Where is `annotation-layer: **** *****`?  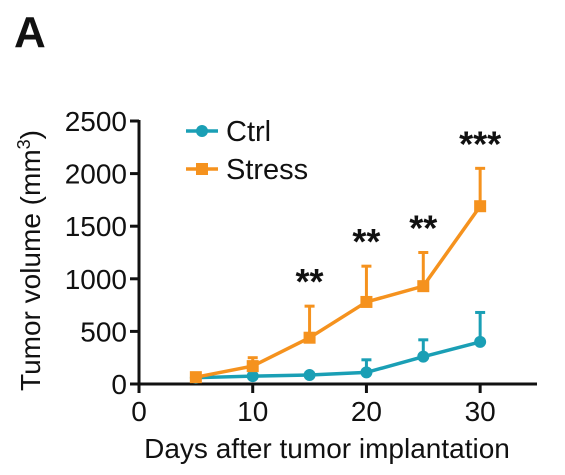 annotation-layer: **** ***** is located at coordinates (399, 212).